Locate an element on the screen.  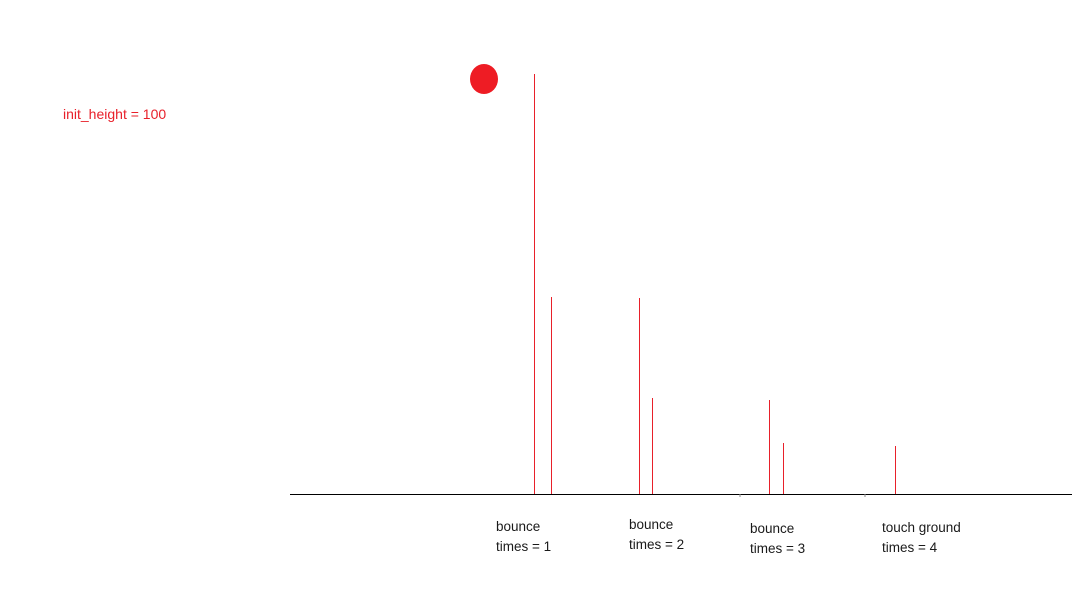
init-height-label: init_height = 100 is located at coordinates (115, 114).